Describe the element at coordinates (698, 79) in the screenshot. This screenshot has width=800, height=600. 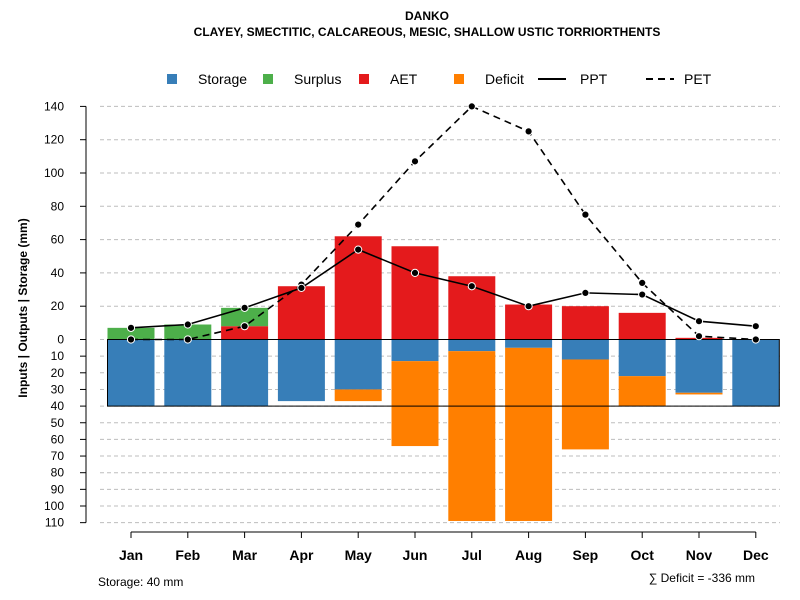
I see `legend-label-pet: PET` at that location.